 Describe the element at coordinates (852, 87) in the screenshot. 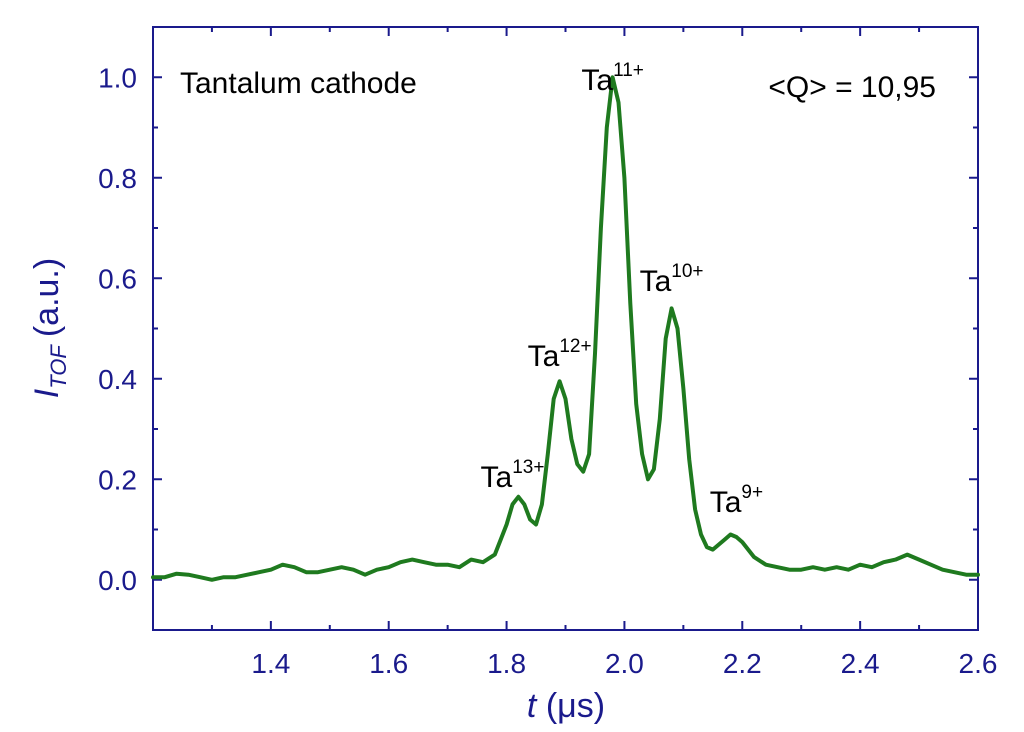

I see `mean-charge-label: <Q> = 10,95` at that location.